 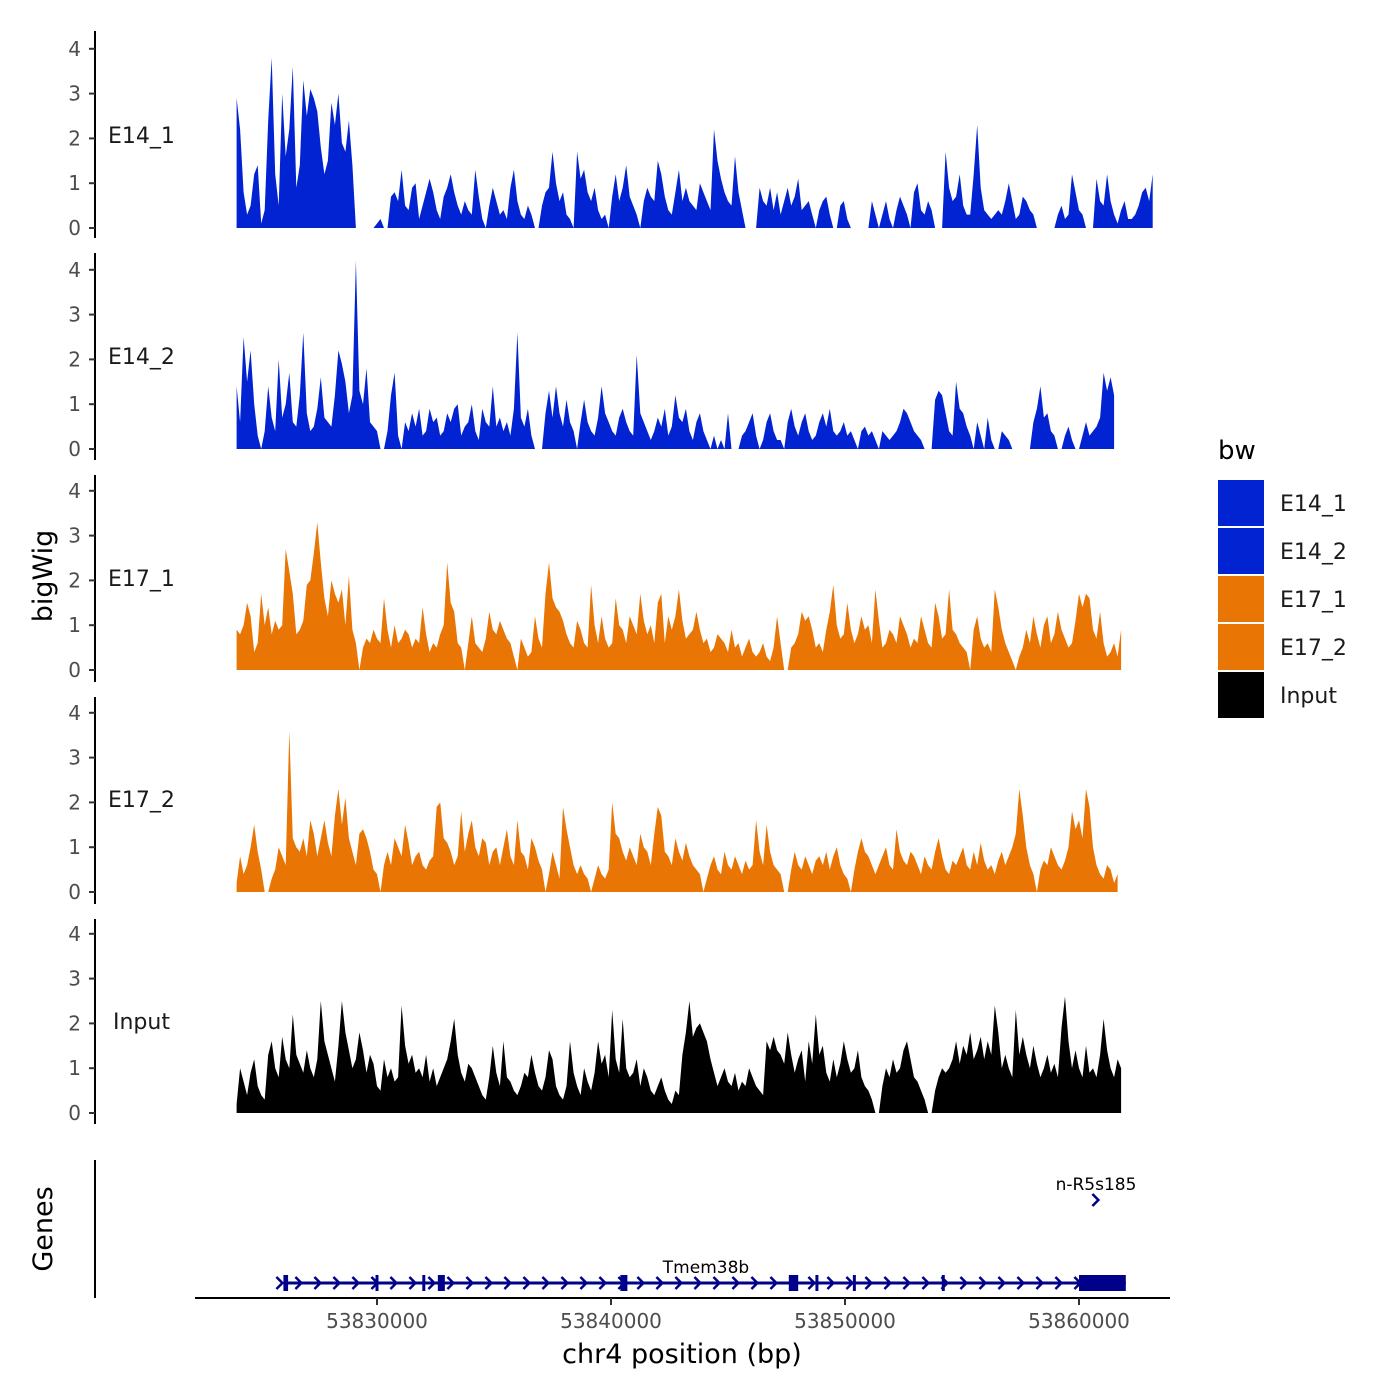 What do you see at coordinates (1313, 648) in the screenshot?
I see `legend-label-E17_2: E17_2` at bounding box center [1313, 648].